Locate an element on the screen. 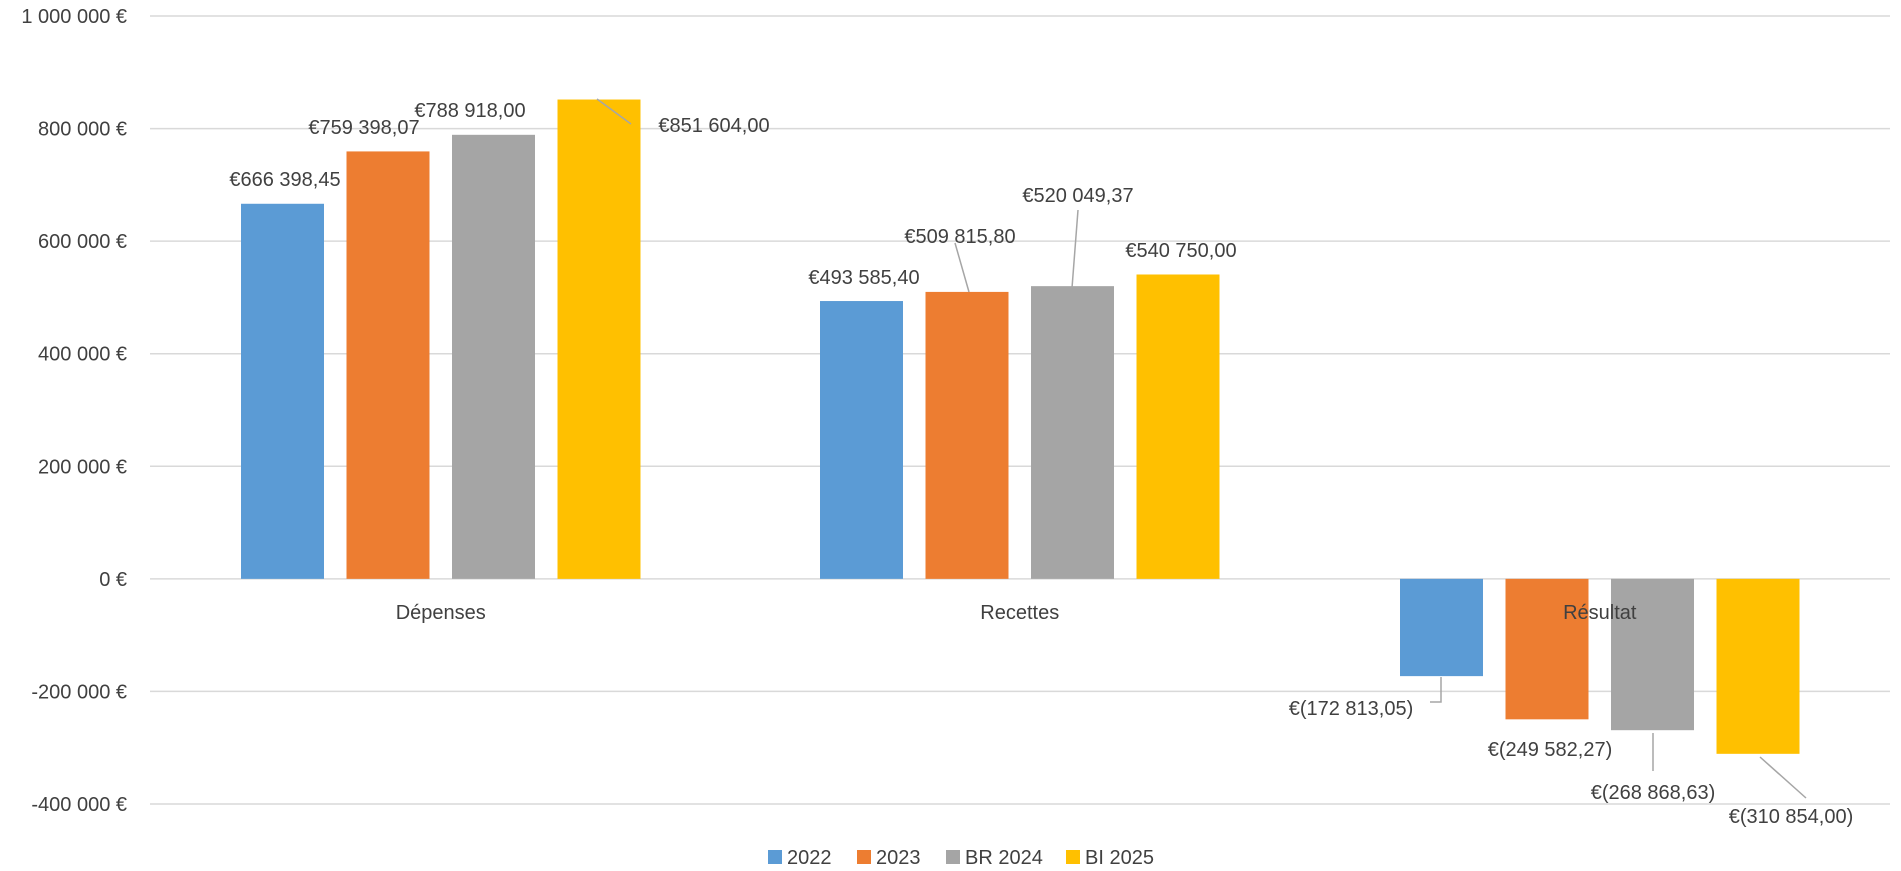 The height and width of the screenshot is (871, 1901). category-labels: Dépenses Recettes Résultat is located at coordinates (1016, 613).